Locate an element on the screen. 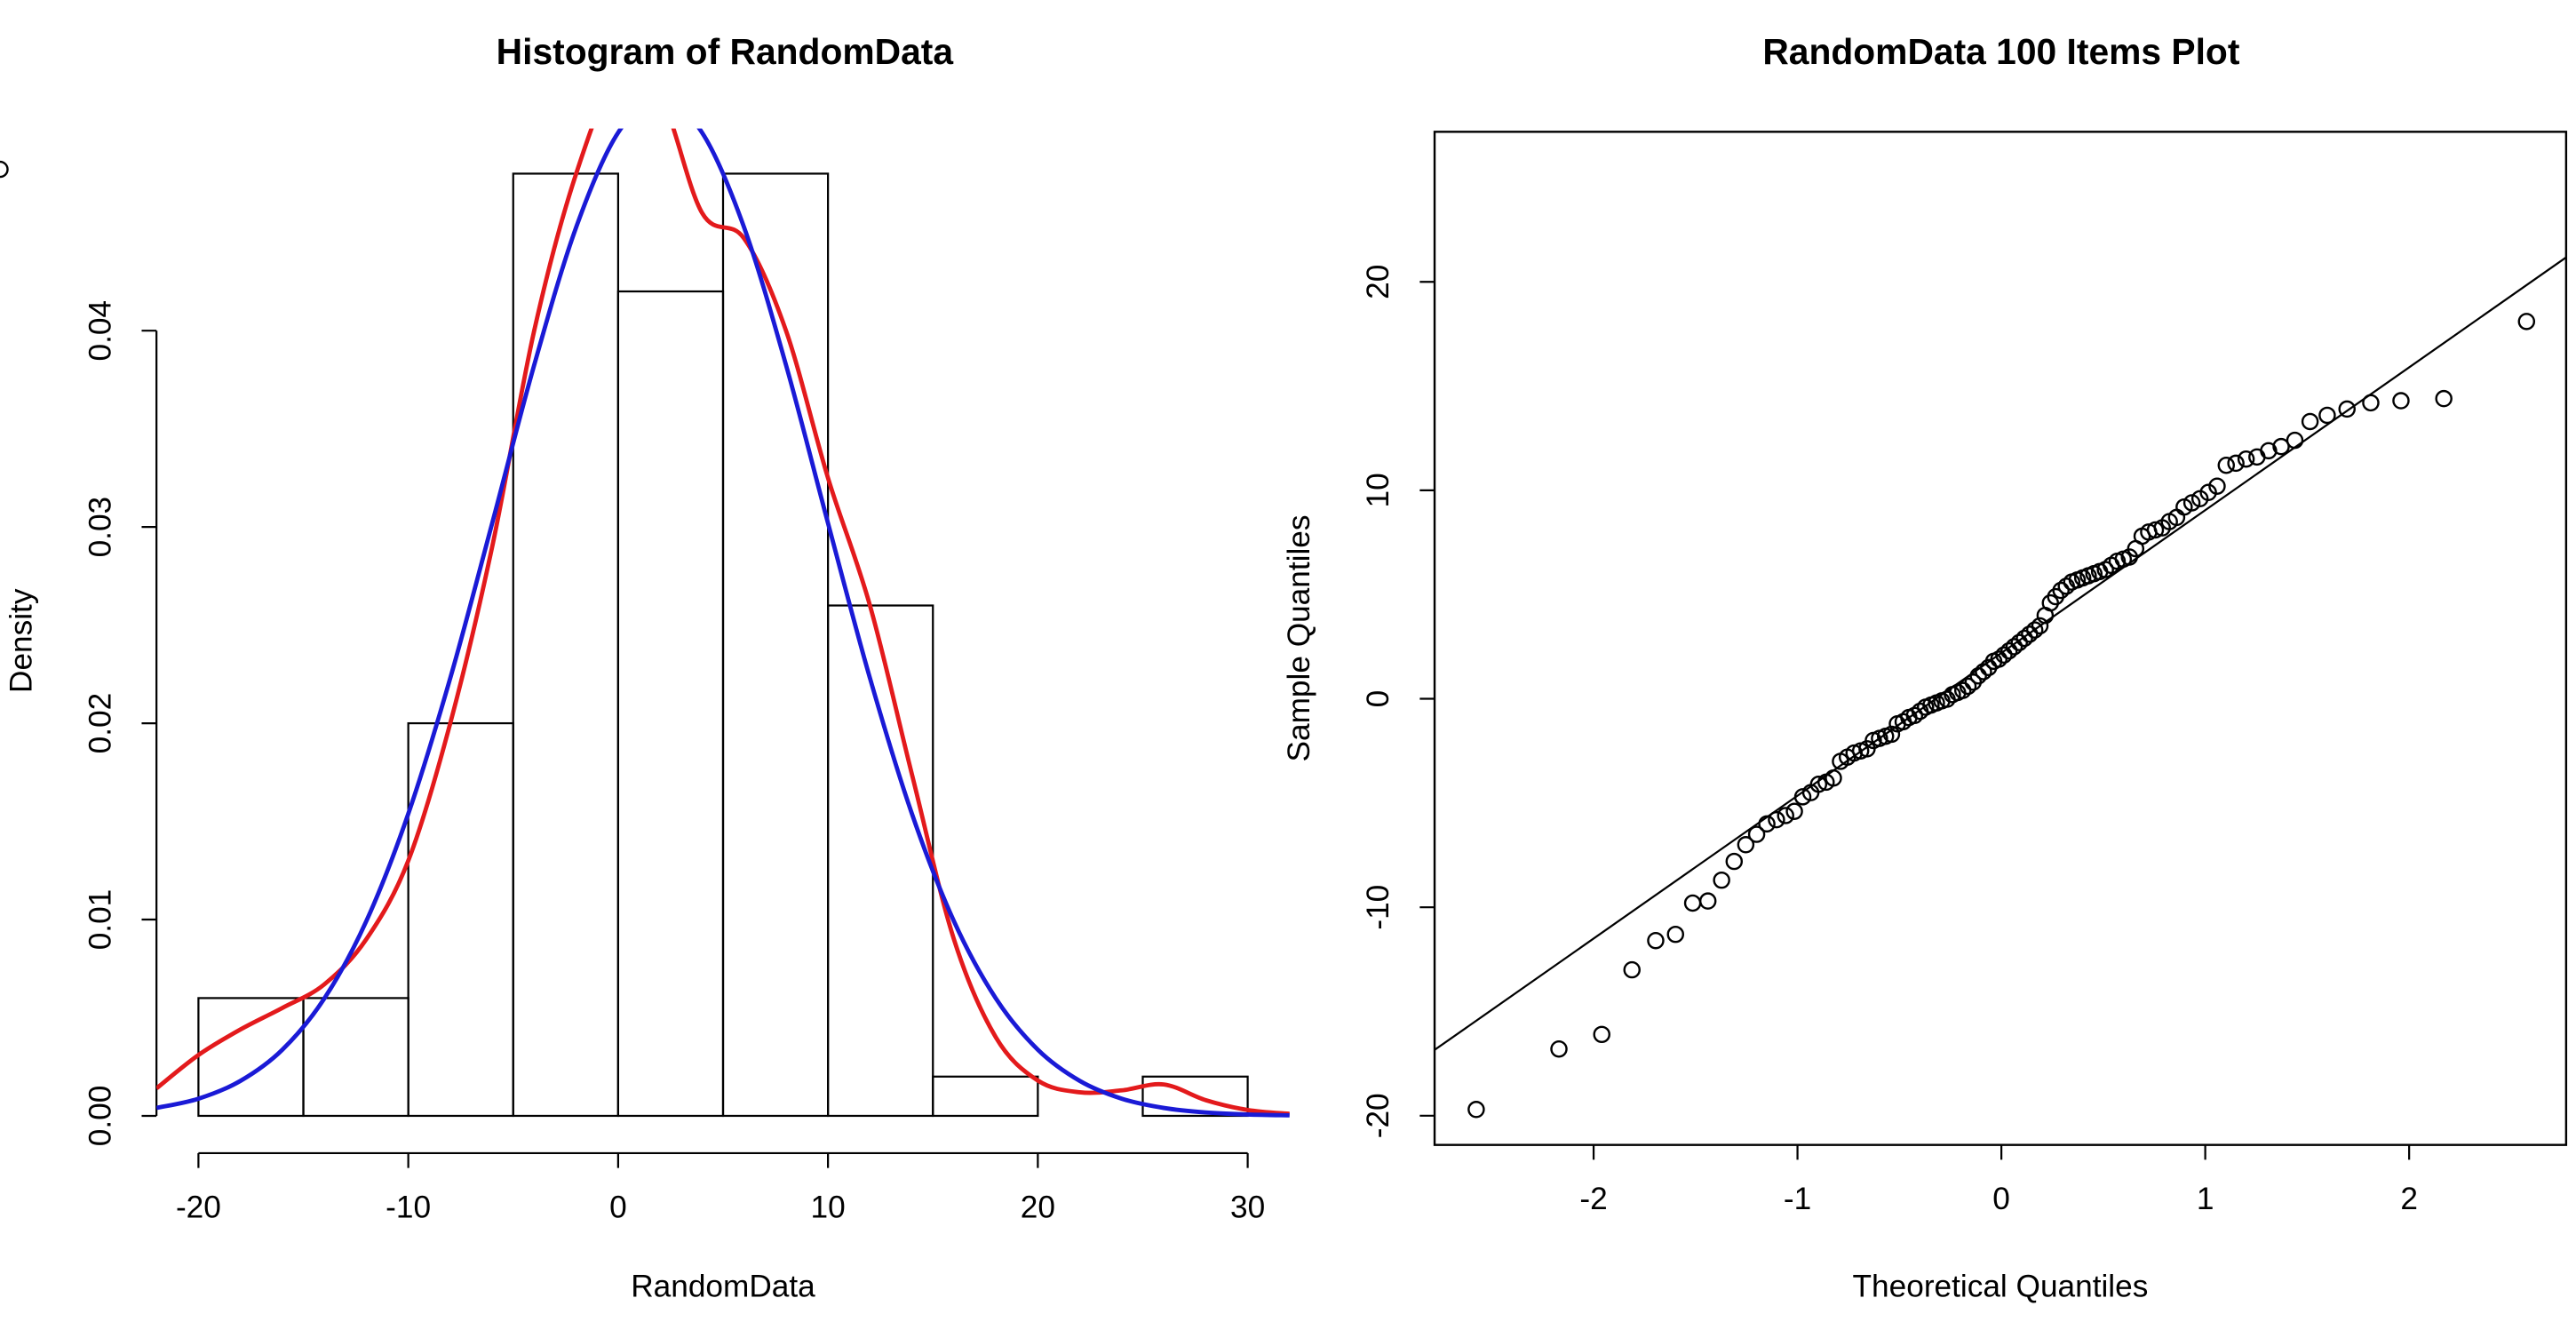 Image resolution: width=2576 pixels, height=1322 pixels. x-tick-label: 1 is located at coordinates (2205, 1199).